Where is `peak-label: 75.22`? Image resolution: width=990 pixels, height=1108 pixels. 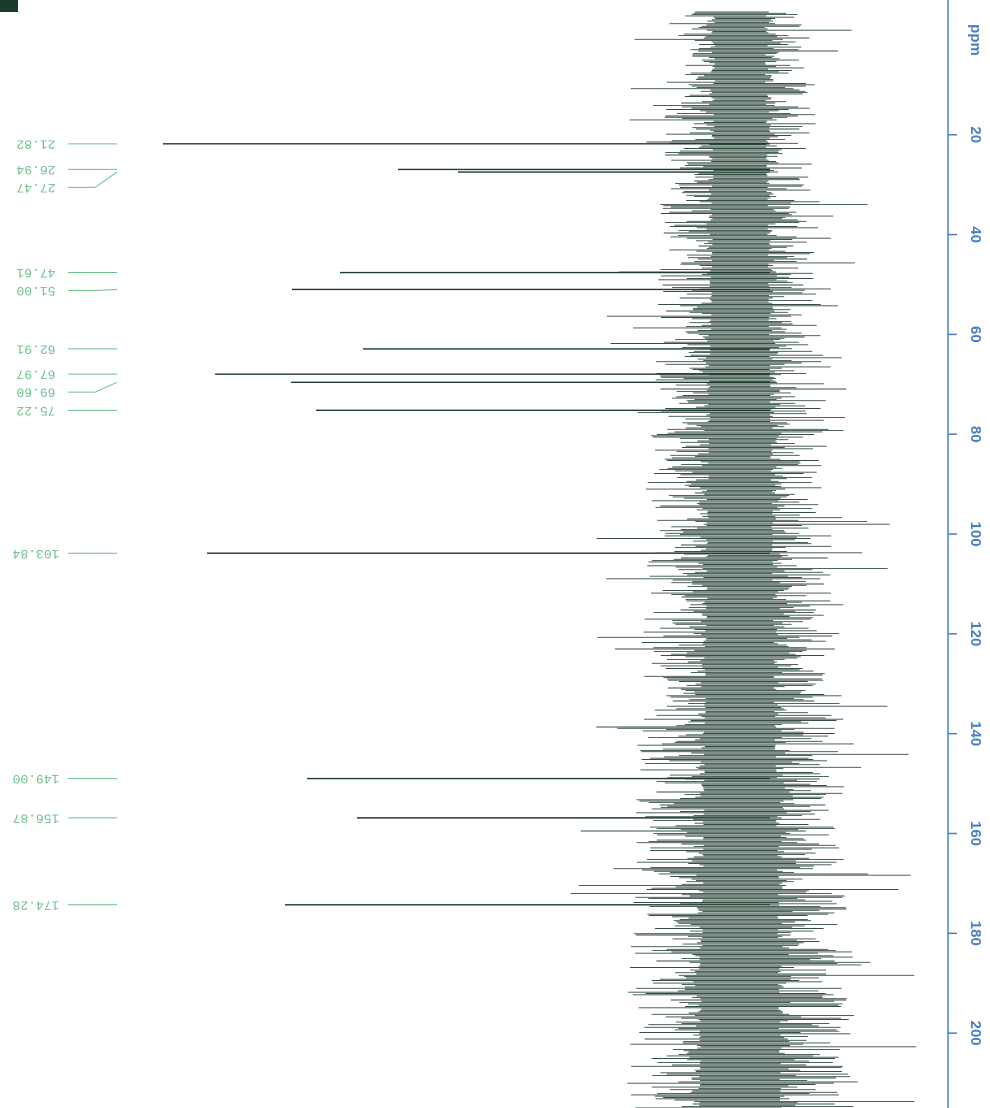
peak-label: 75.22 is located at coordinates (35, 410).